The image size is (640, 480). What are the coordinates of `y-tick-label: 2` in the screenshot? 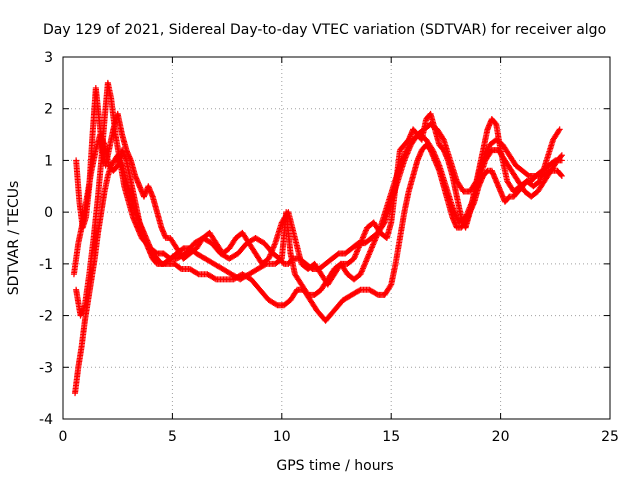 It's located at (48, 110).